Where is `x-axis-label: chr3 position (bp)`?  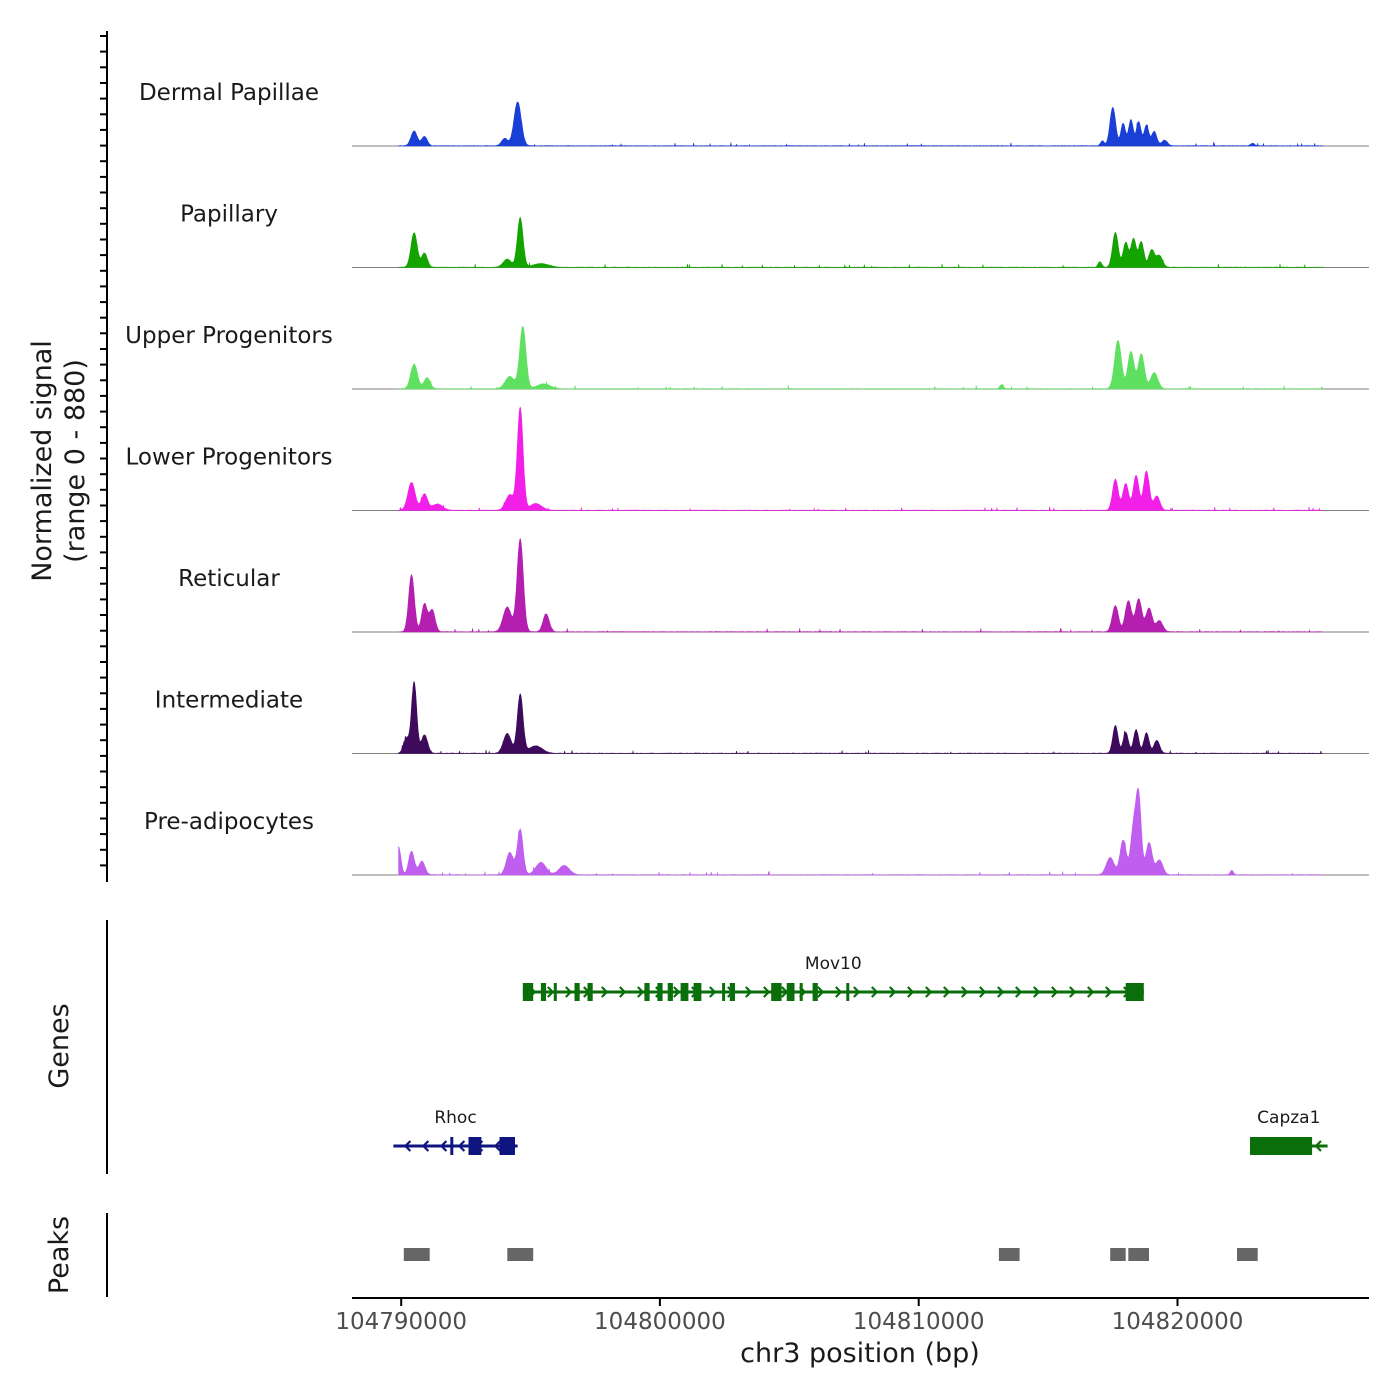 x-axis-label: chr3 position (bp) is located at coordinates (860, 1353).